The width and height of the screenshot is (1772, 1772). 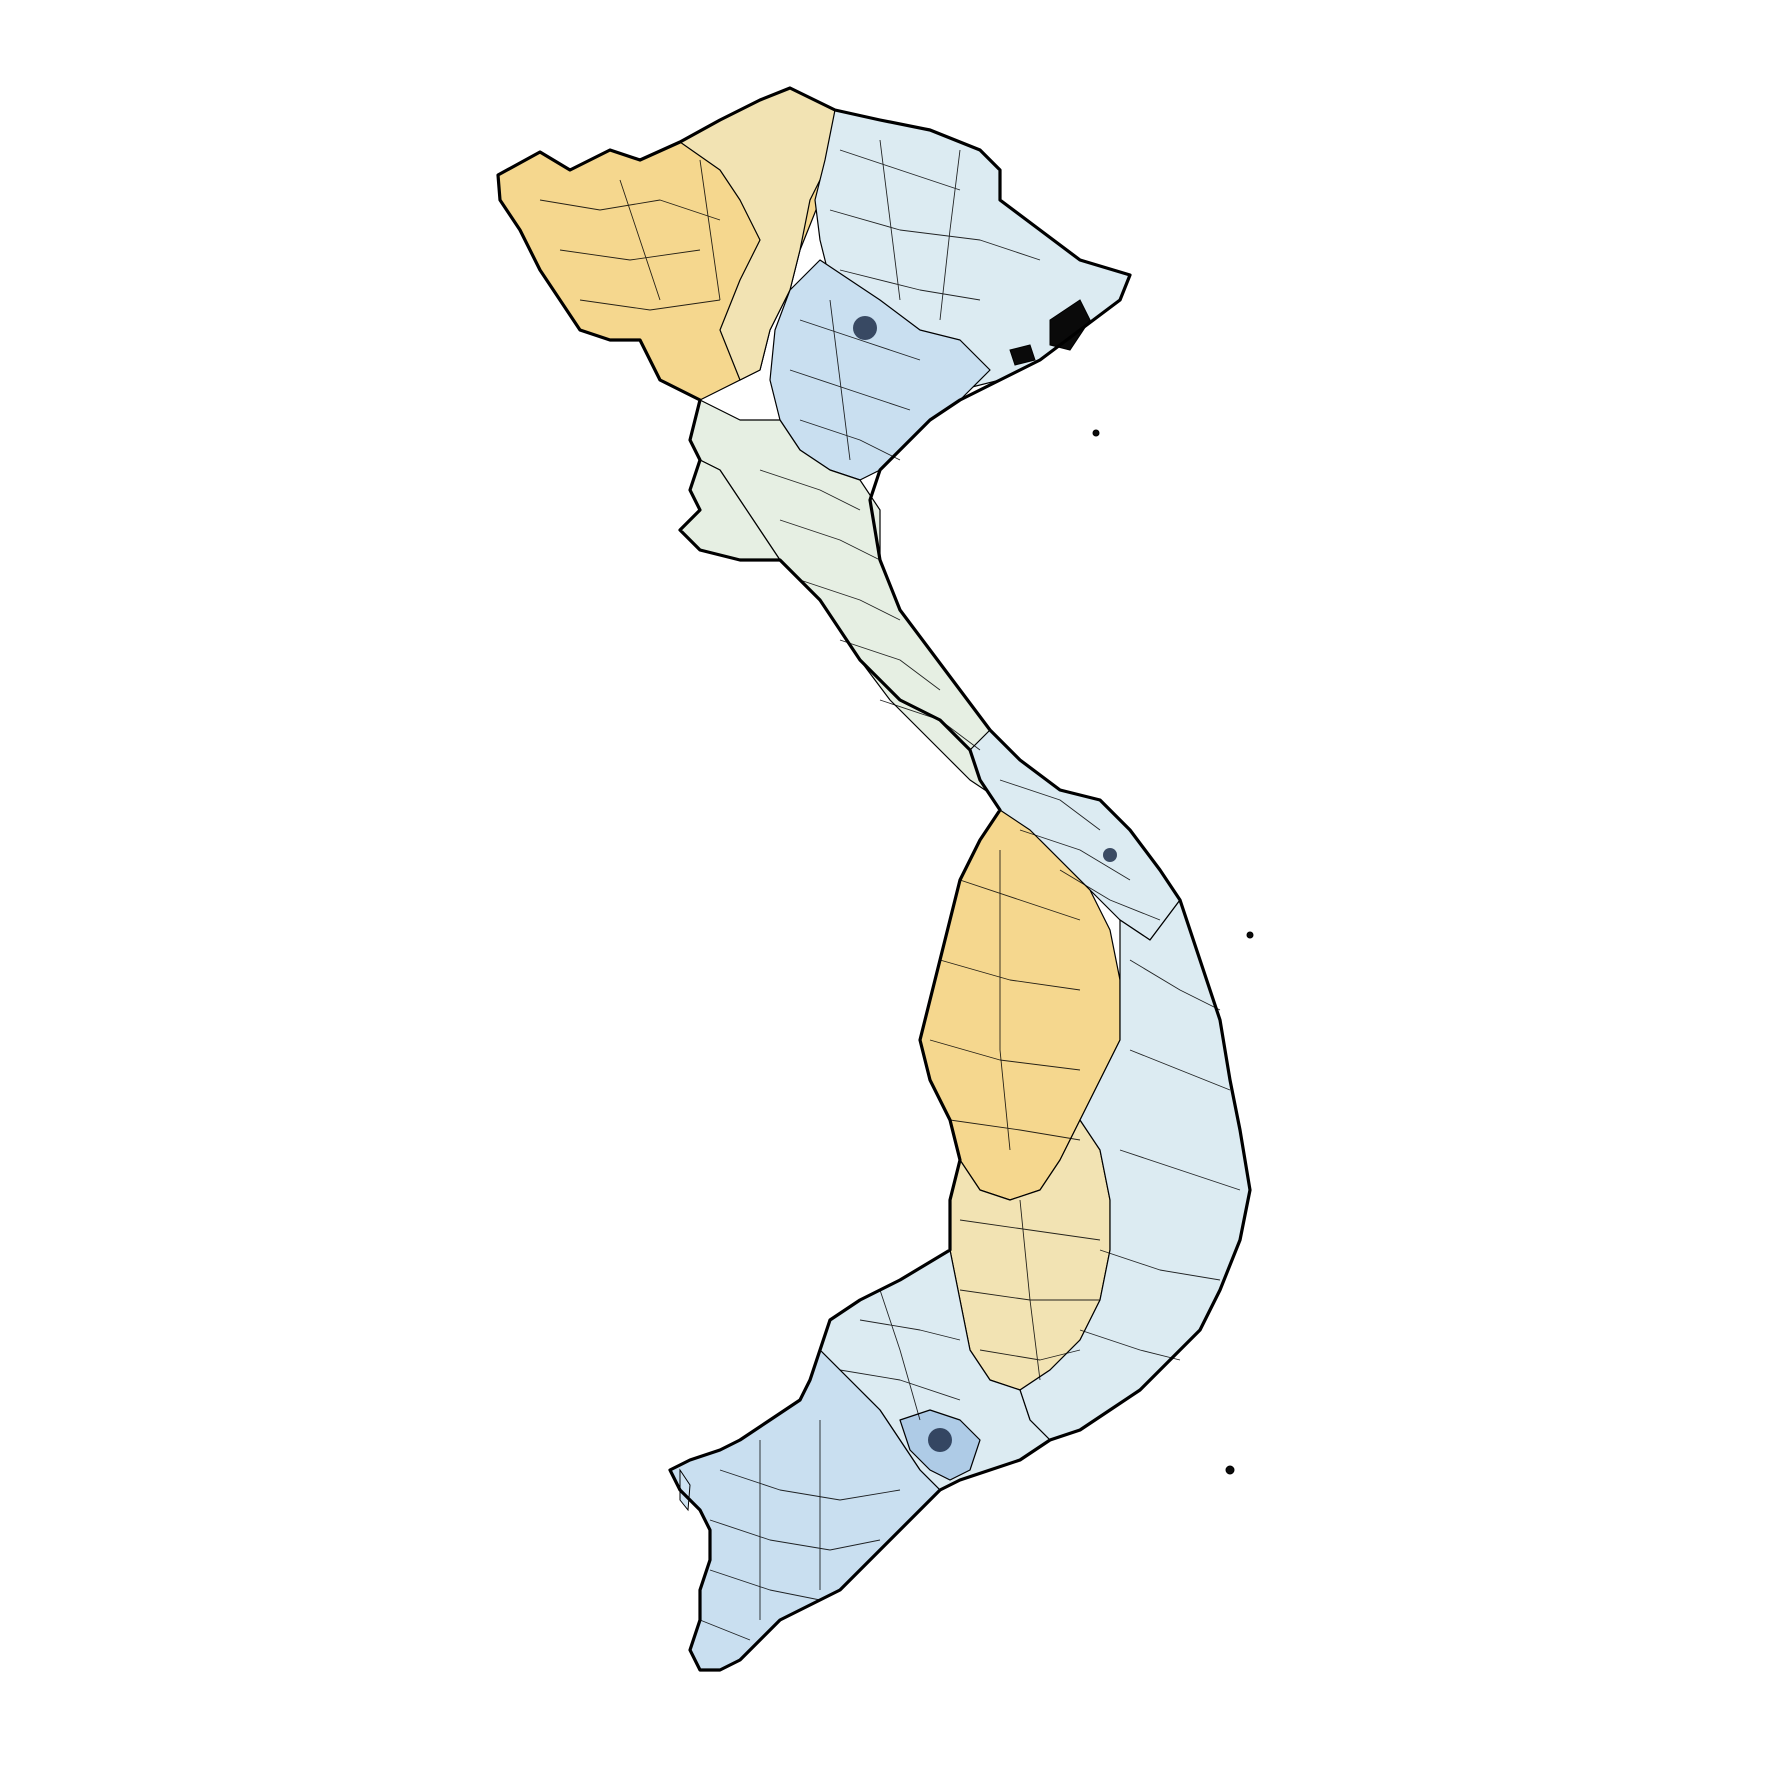 What do you see at coordinates (1110, 855) in the screenshot?
I see `danang-cluster` at bounding box center [1110, 855].